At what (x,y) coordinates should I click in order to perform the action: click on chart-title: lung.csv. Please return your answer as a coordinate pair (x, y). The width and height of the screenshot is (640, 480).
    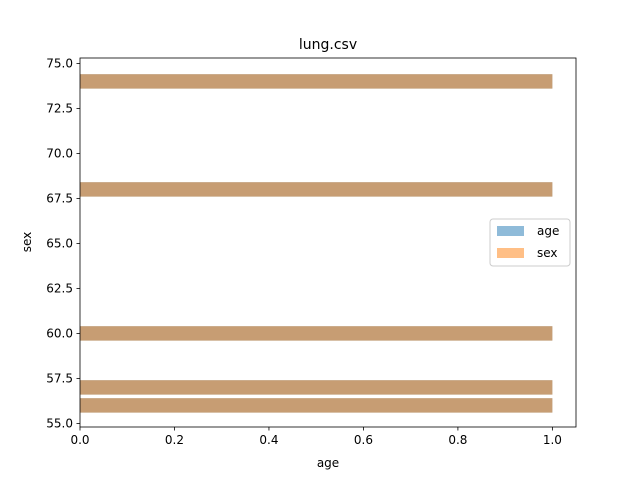
    Looking at the image, I should click on (328, 45).